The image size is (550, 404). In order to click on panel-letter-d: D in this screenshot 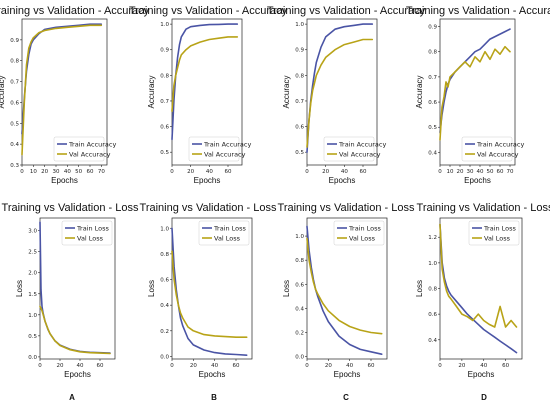, I will do `click(484, 397)`.